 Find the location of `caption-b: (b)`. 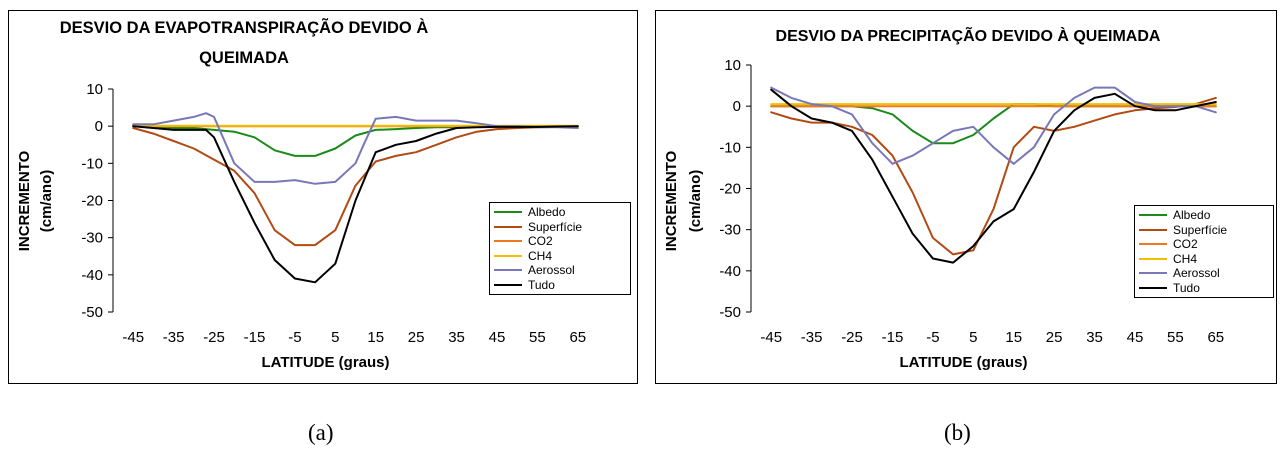

caption-b: (b) is located at coordinates (957, 432).